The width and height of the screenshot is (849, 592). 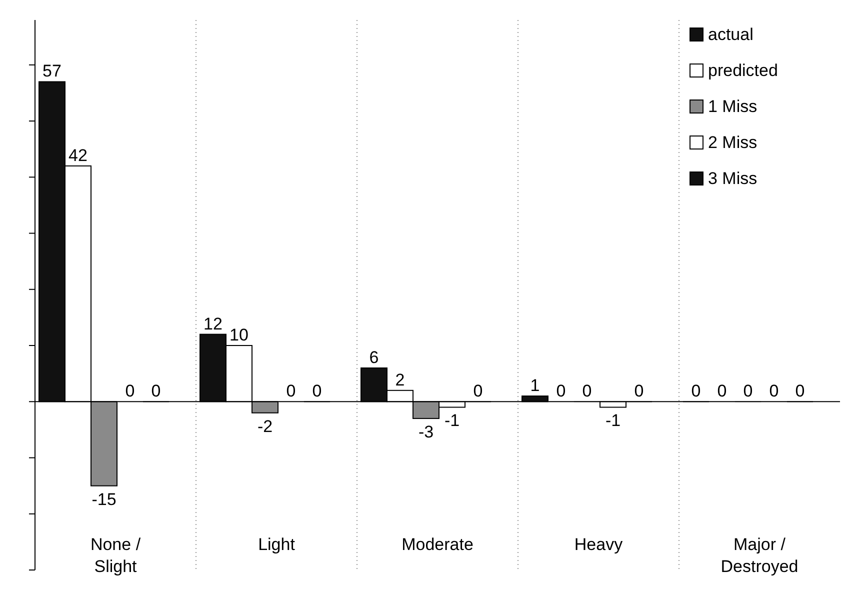 What do you see at coordinates (733, 142) in the screenshot?
I see `legend-label: 2 Miss` at bounding box center [733, 142].